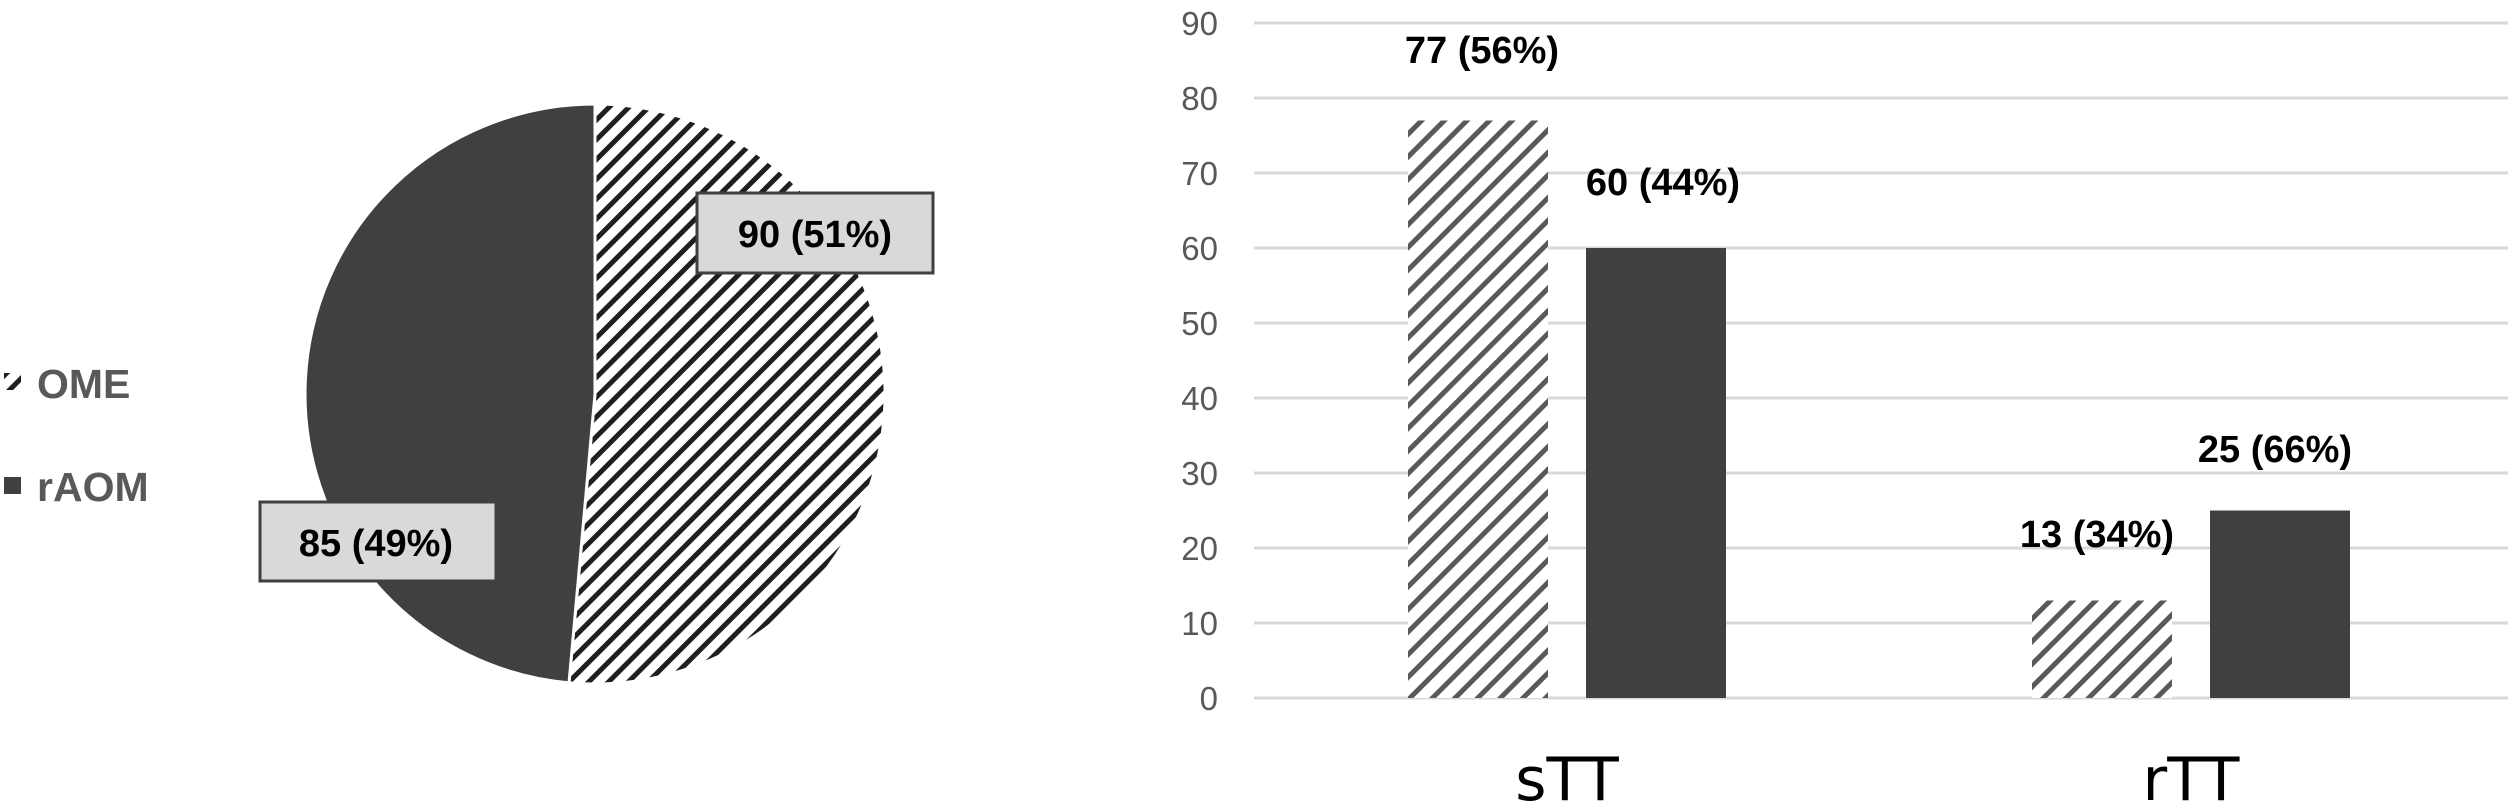 This screenshot has height=809, width=2508. I want to click on solid-square-icon, so click(12, 485).